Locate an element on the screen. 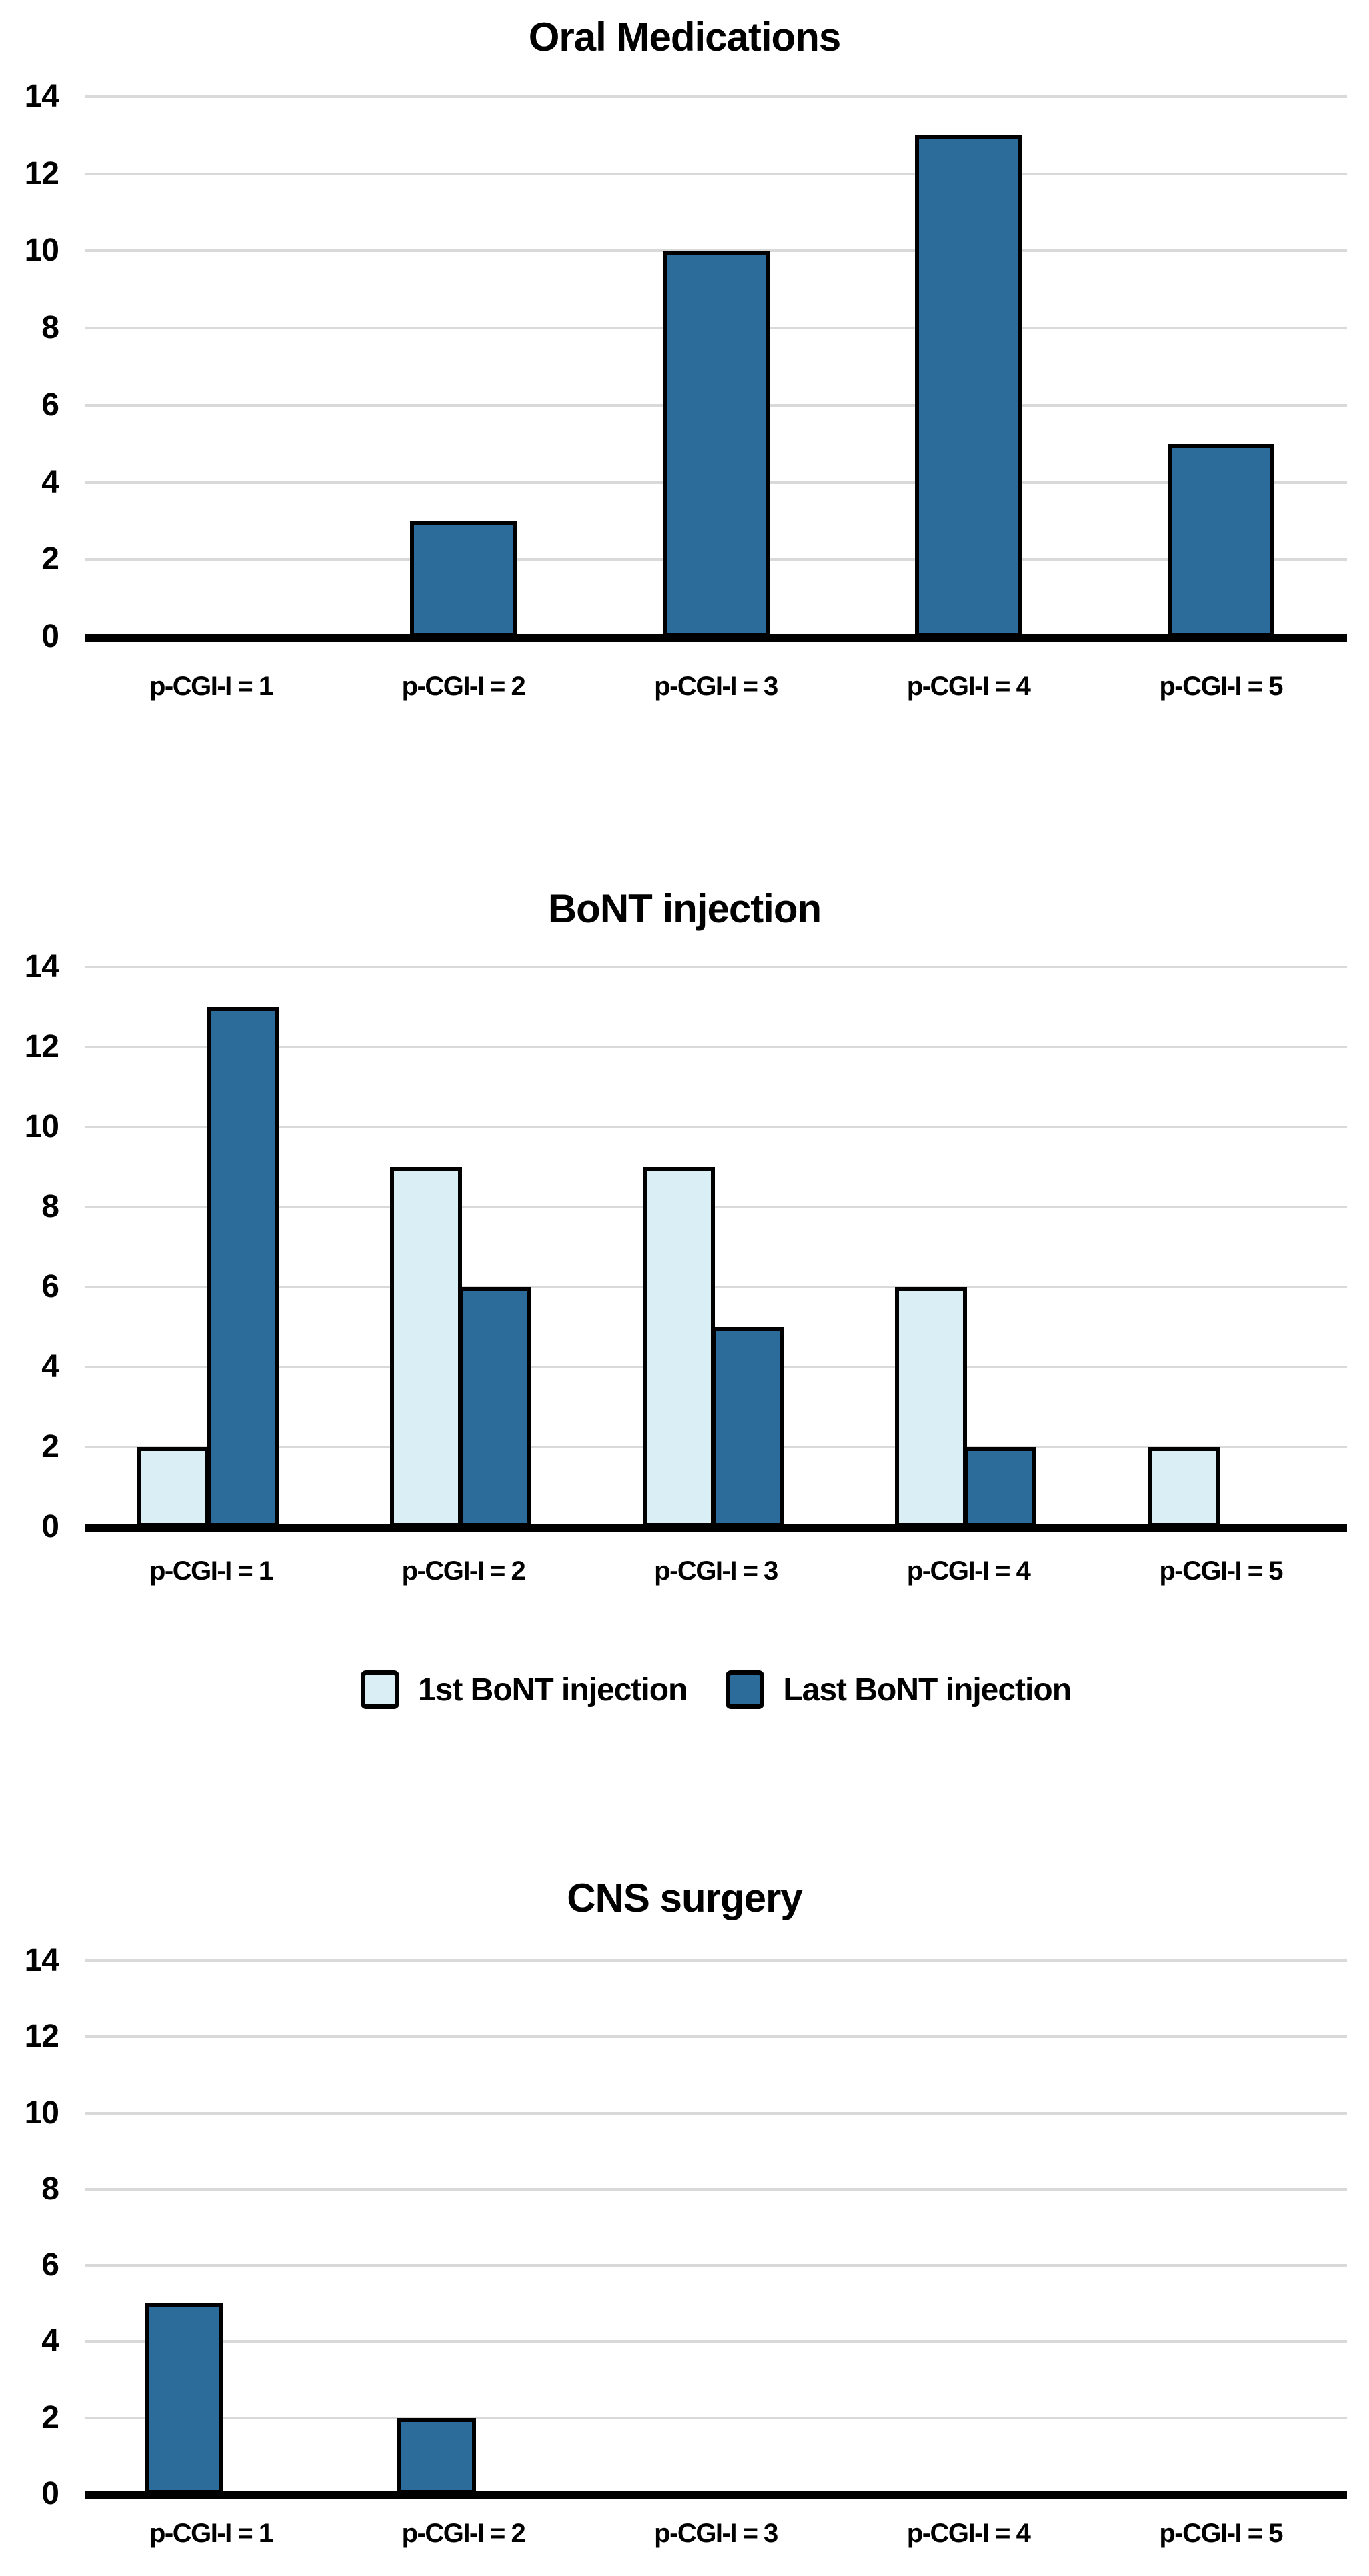 This screenshot has width=1369, height=2576. legend-label: Last BoNT injection is located at coordinates (927, 1690).